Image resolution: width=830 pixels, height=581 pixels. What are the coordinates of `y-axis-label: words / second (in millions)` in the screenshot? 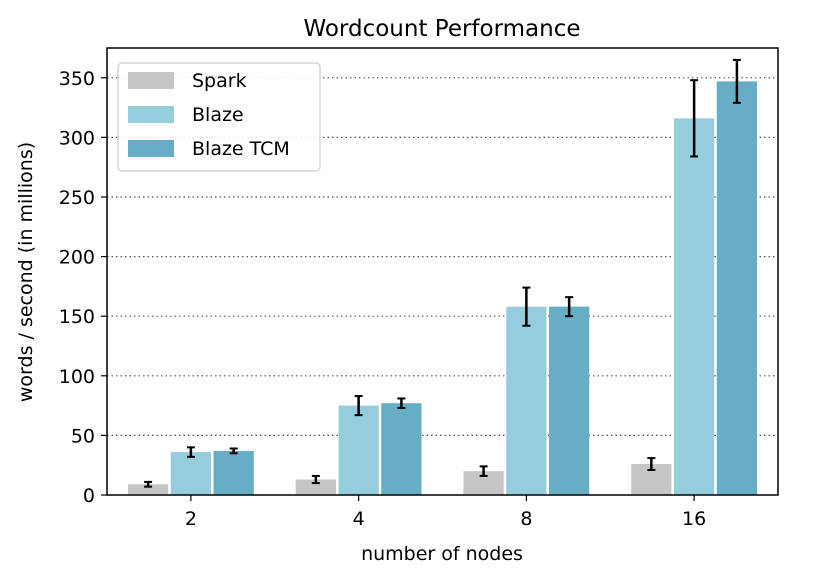 It's located at (26, 272).